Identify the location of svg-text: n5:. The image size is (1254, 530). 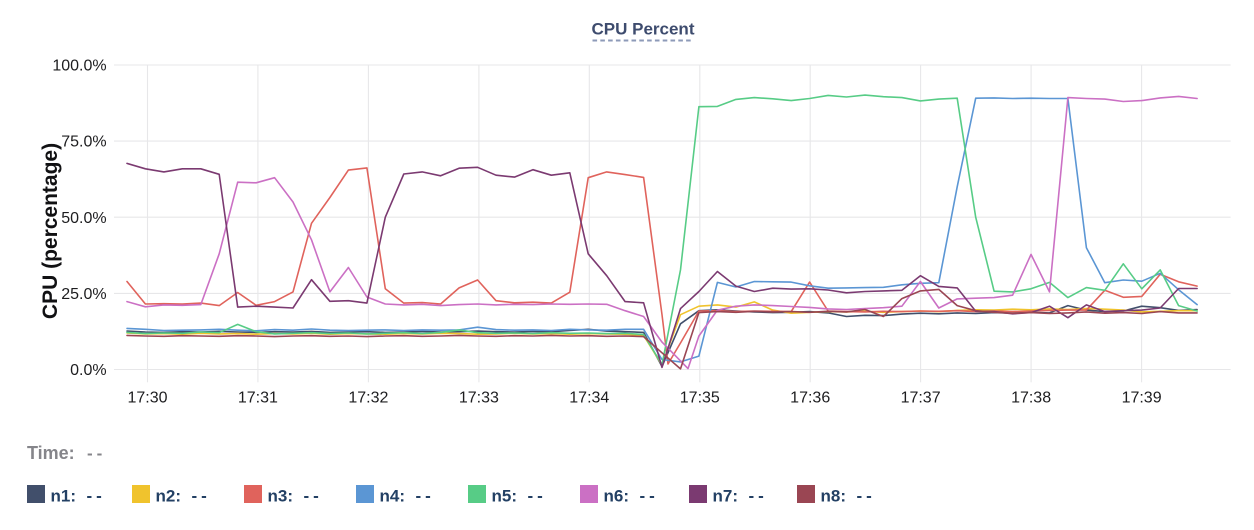
(505, 496).